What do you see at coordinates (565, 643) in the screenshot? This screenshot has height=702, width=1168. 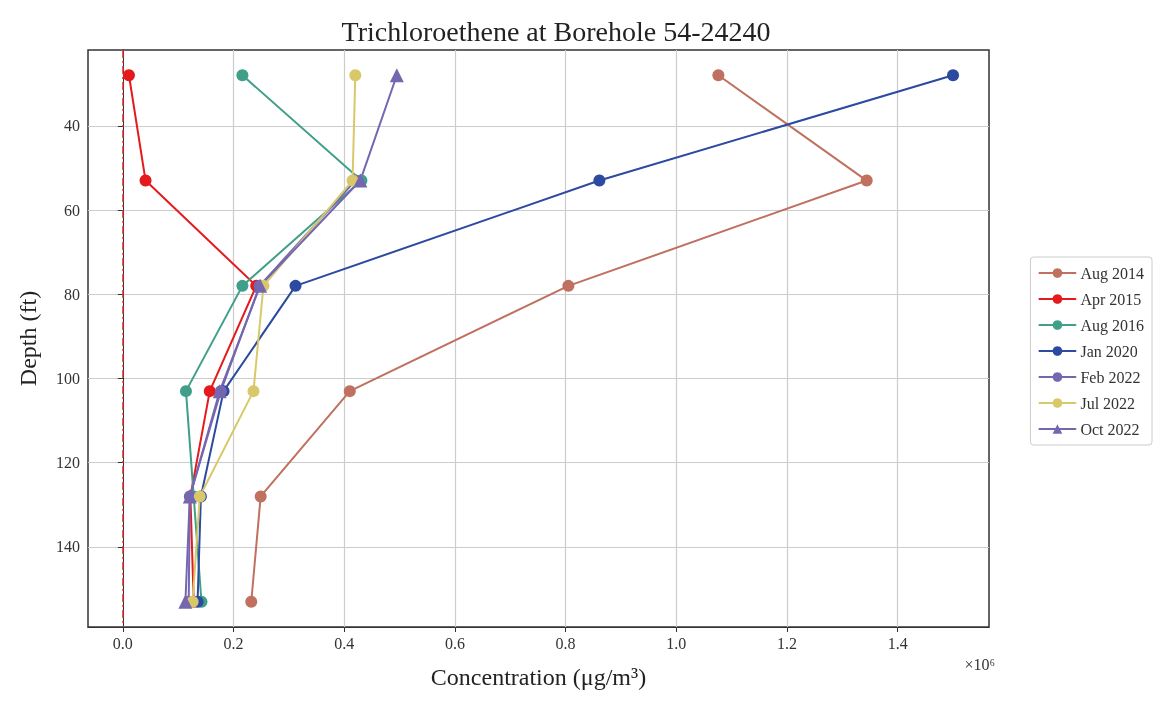 I see `x-tick-label: 0.8` at bounding box center [565, 643].